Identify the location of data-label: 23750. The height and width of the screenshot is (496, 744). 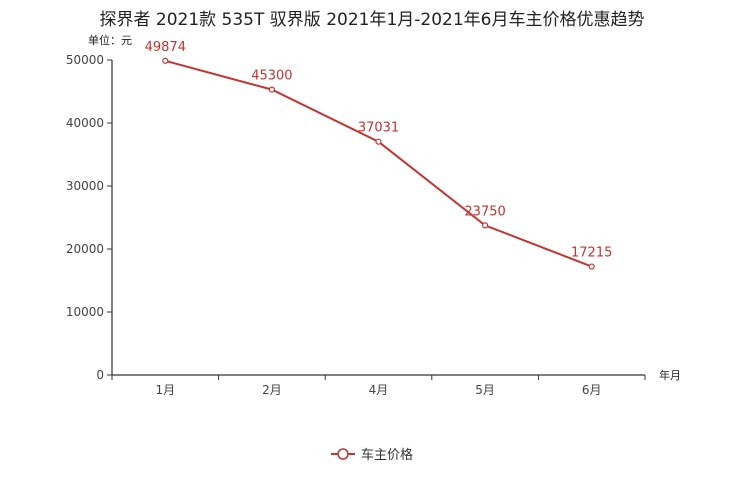
(484, 211).